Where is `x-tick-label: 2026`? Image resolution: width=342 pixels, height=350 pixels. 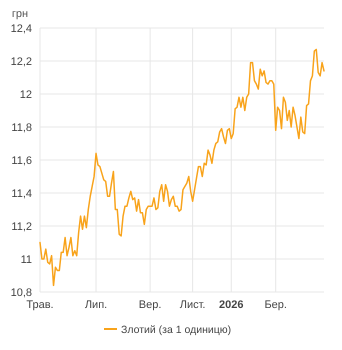 x-tick-label: 2026 is located at coordinates (231, 305).